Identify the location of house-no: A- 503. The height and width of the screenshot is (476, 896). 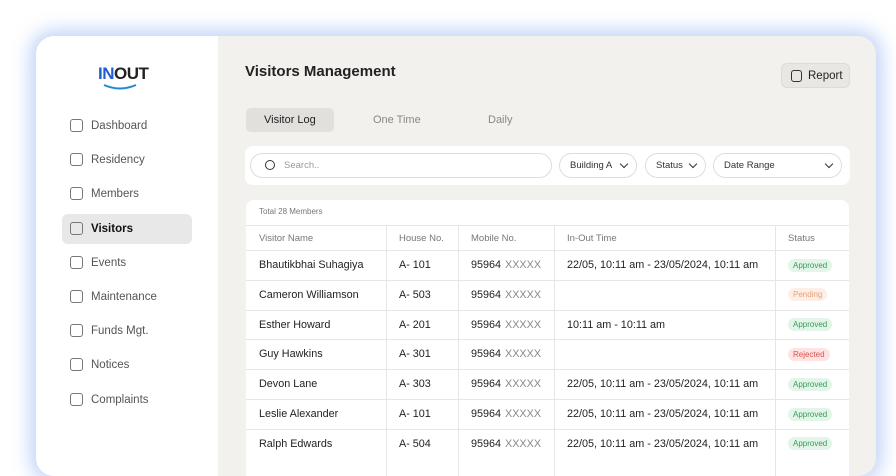
(415, 294).